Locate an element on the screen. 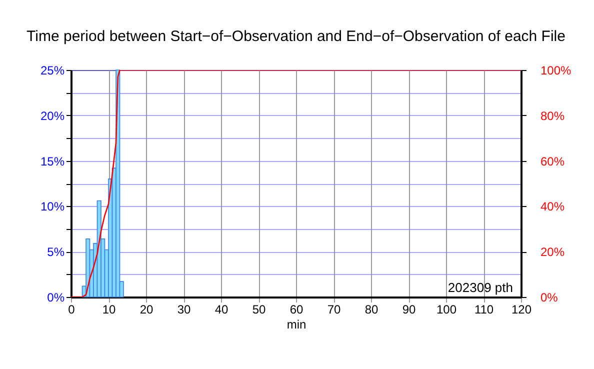 The height and width of the screenshot is (369, 594). x-tick-label: 50 is located at coordinates (259, 309).